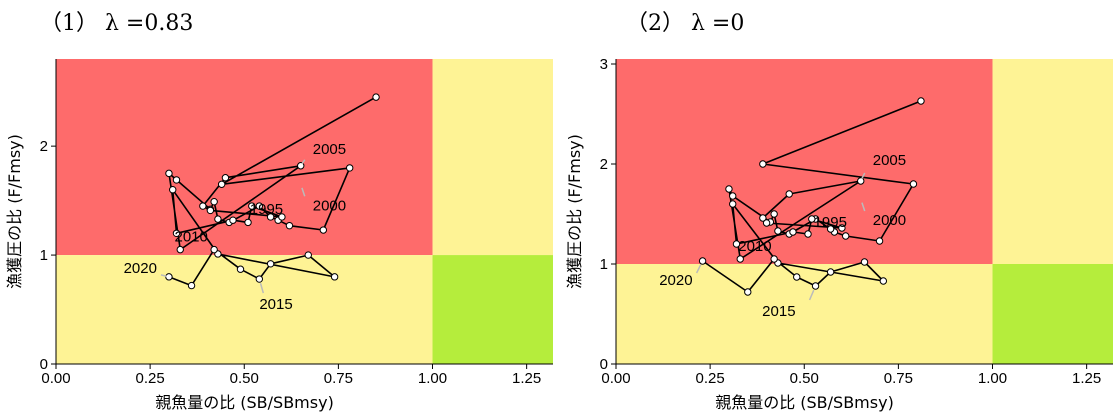 The image size is (1115, 417). What do you see at coordinates (685, 23) in the screenshot?
I see `panel-title: （2） λ =0` at bounding box center [685, 23].